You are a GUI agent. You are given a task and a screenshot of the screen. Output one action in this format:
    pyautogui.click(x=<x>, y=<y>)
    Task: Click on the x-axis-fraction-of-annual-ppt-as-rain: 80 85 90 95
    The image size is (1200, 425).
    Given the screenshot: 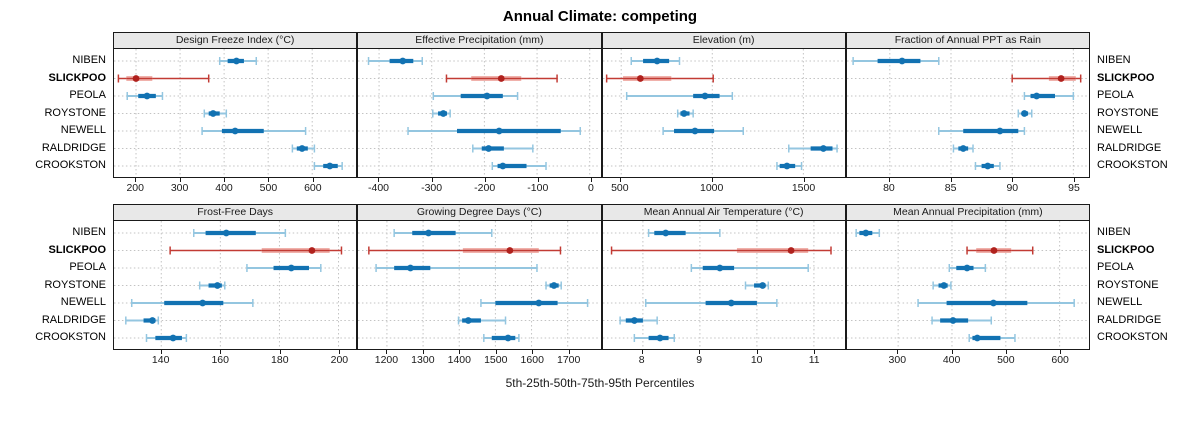 What is the action you would take?
    pyautogui.click(x=968, y=187)
    